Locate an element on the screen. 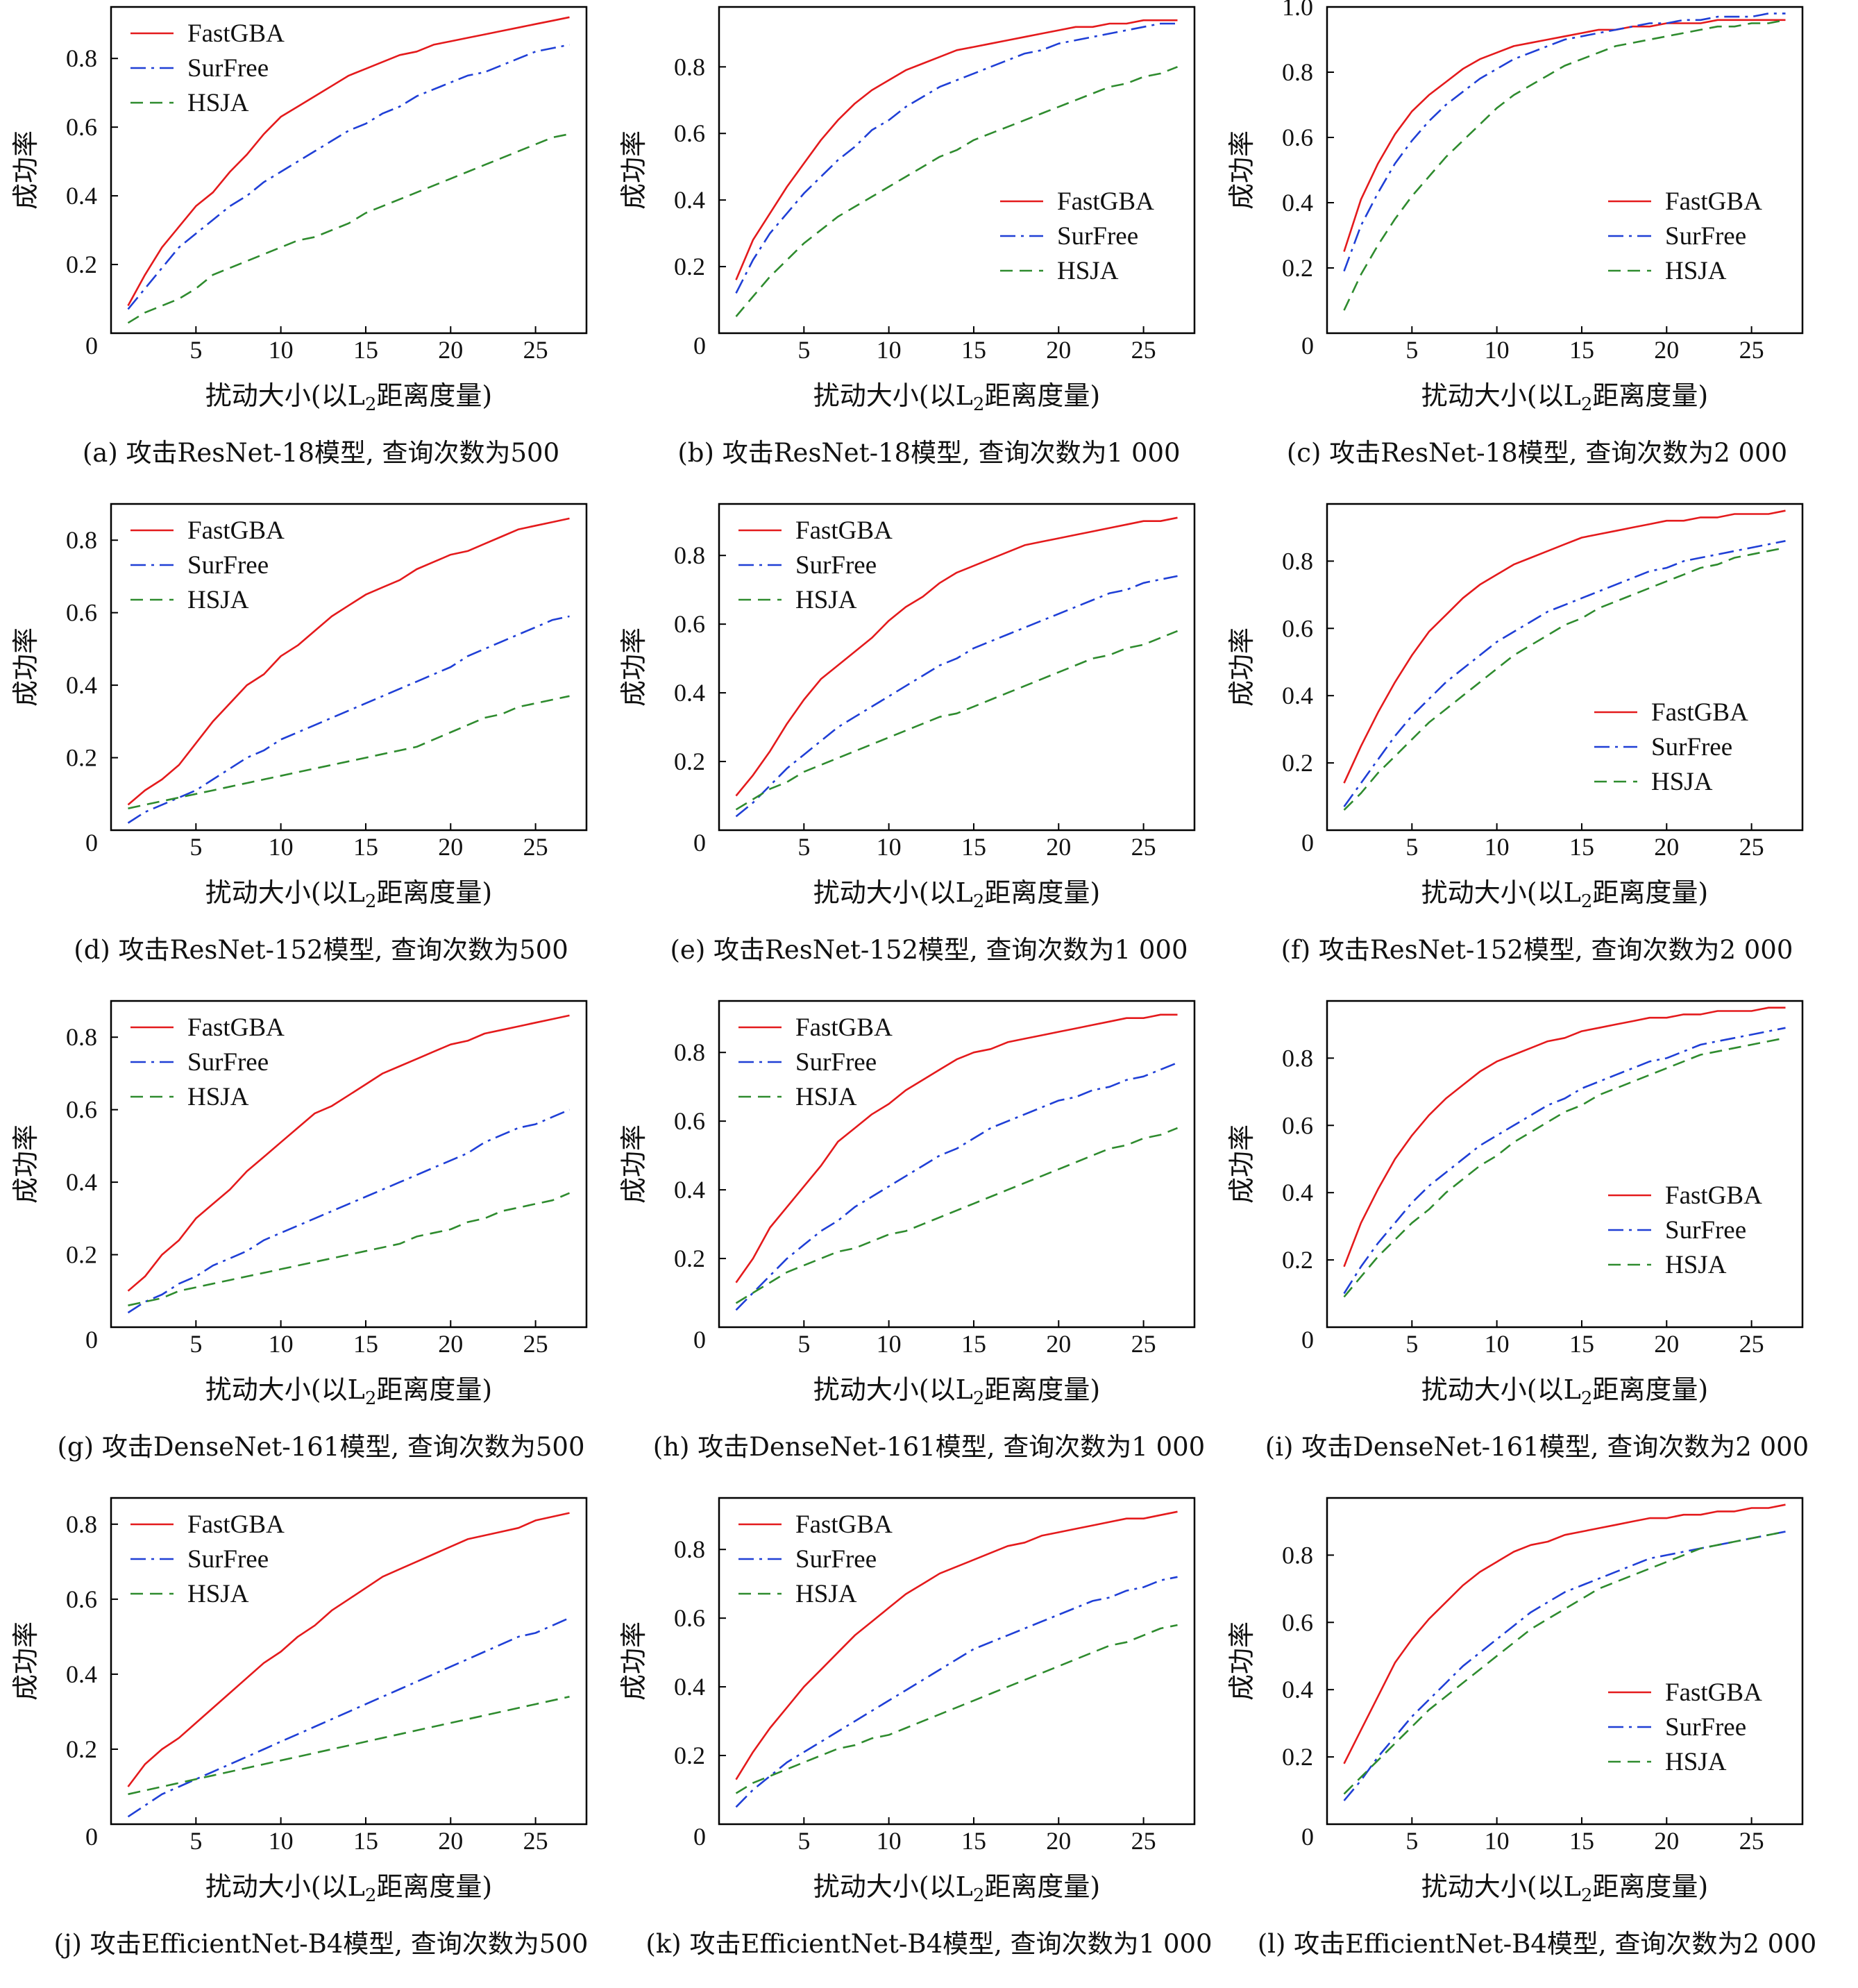  chart-caption: (c) 攻击ResNet-18模型, 查询次数为2 000 is located at coordinates (1537, 453).